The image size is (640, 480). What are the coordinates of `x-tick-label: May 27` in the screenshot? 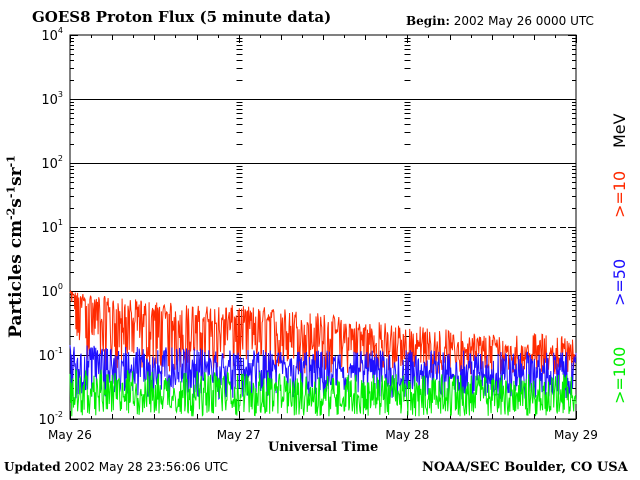 It's located at (239, 435).